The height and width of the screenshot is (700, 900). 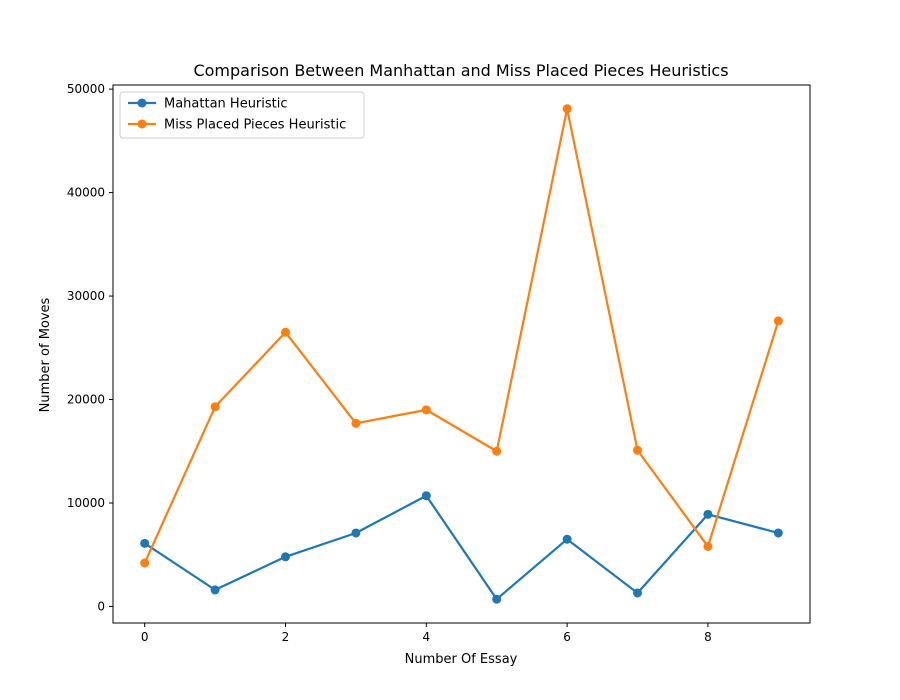 What do you see at coordinates (86, 296) in the screenshot?
I see `y-tick-label: 30000` at bounding box center [86, 296].